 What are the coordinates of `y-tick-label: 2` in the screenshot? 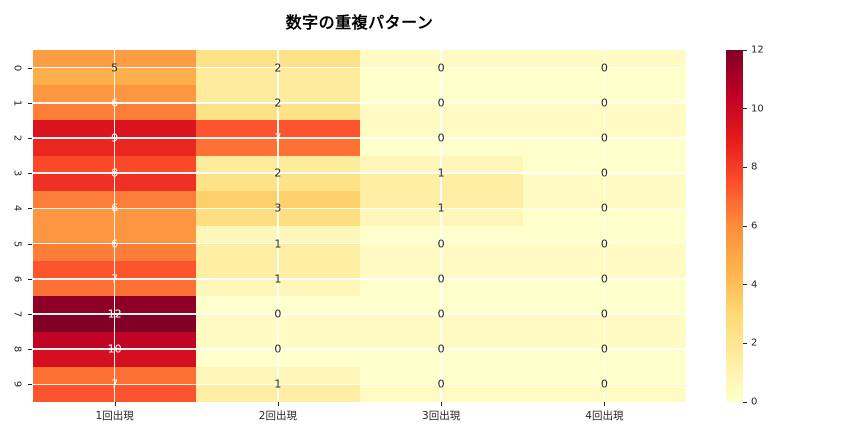 It's located at (17, 138).